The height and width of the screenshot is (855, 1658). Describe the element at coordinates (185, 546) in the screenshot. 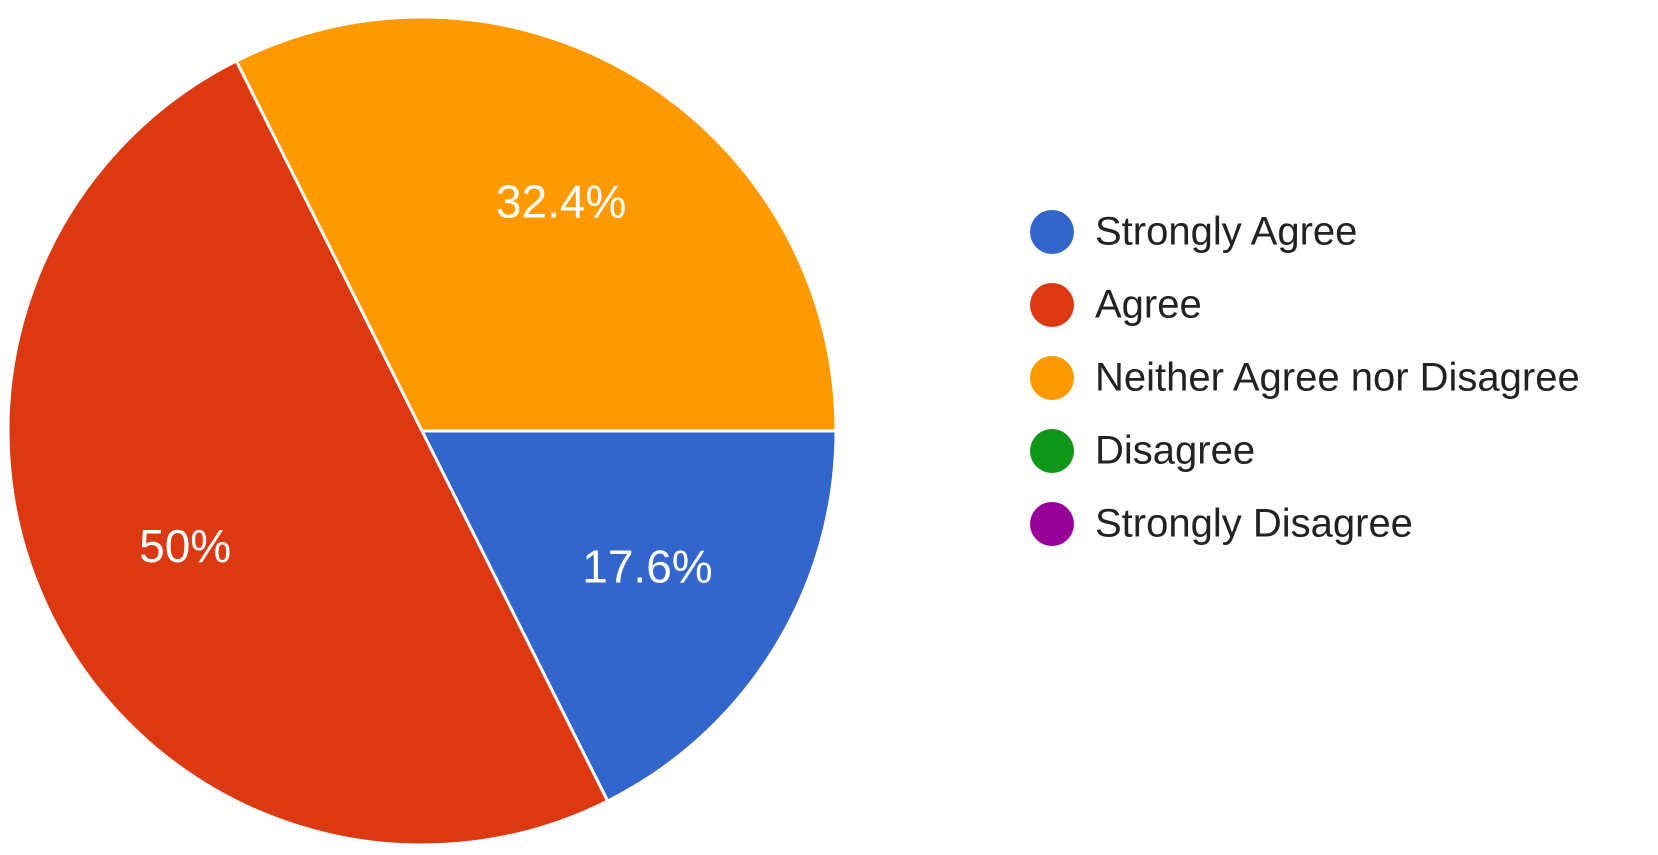

I see `data-label: 50%` at that location.